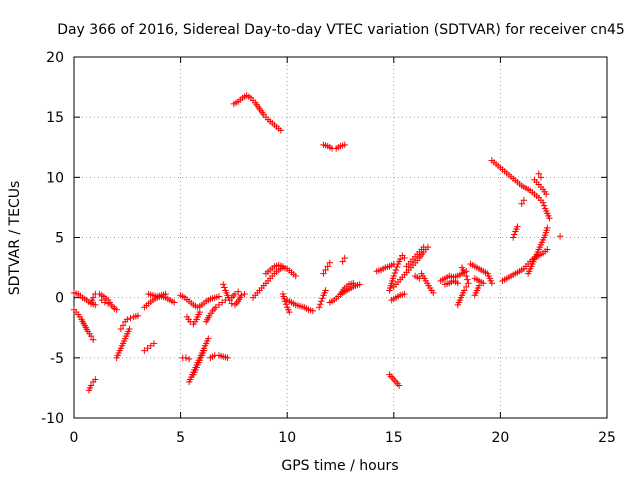  I want to click on y-axis-label: SDTVAR / TECUs, so click(15, 238).